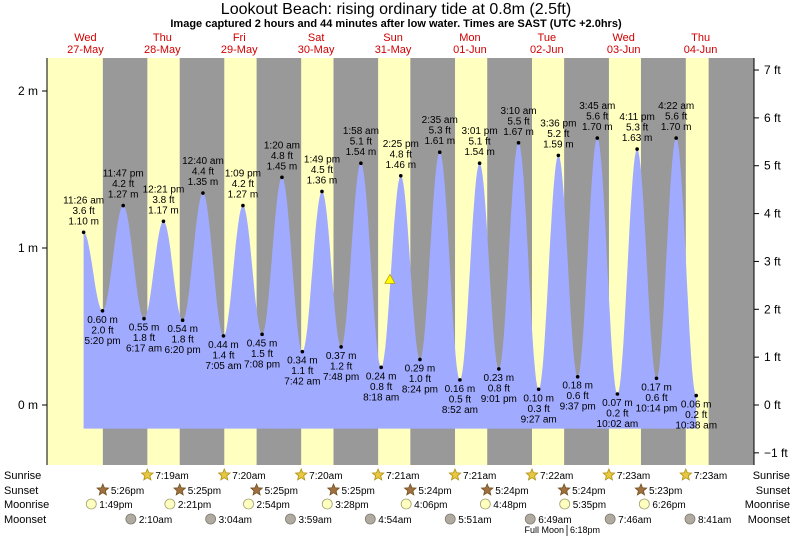  What do you see at coordinates (479, 476) in the screenshot?
I see `sunrise-time: 7:21am` at bounding box center [479, 476].